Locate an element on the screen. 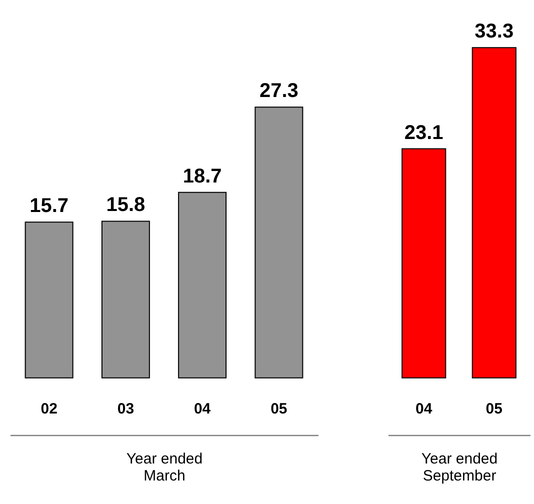 The image size is (534, 504). x-tick-label: 03 is located at coordinates (125, 409).